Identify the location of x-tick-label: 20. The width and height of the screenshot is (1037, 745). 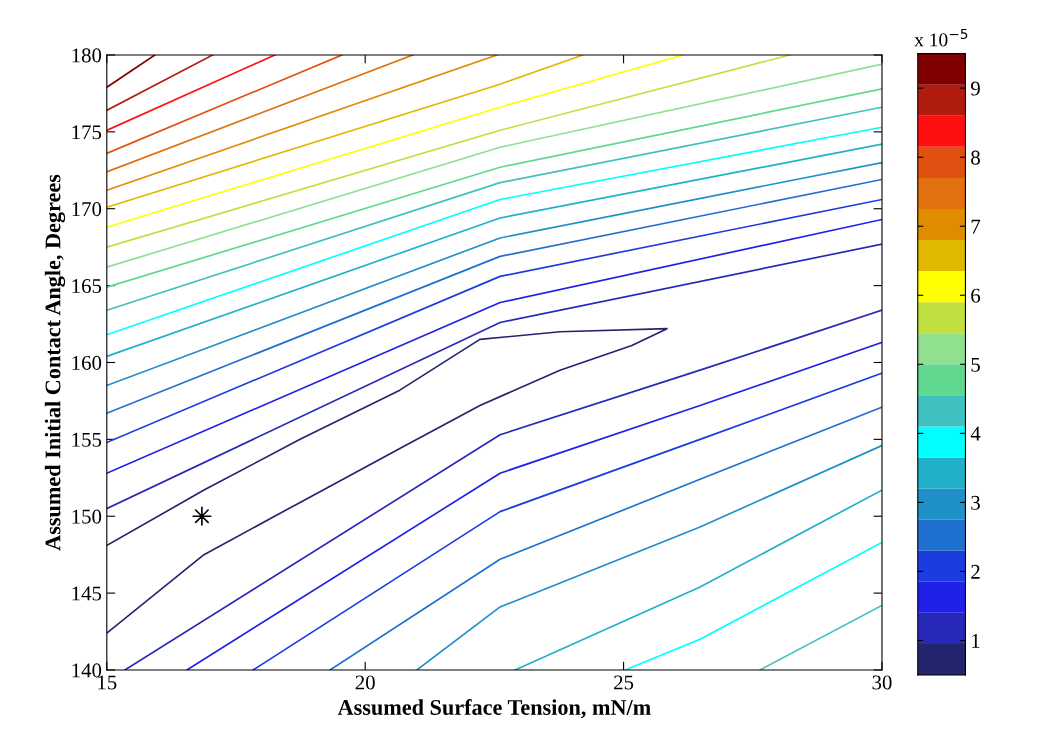
(365, 682).